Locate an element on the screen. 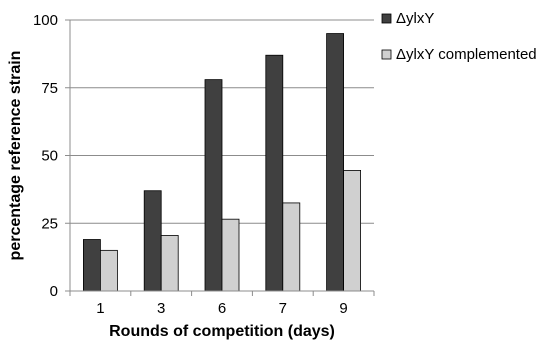  x-tick-label: 6 is located at coordinates (222, 308).